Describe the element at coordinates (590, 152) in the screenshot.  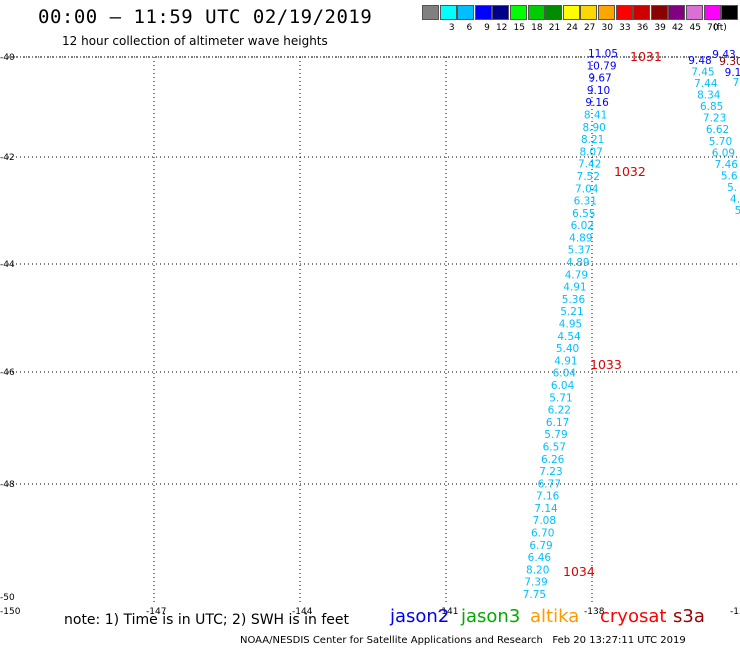
I see `wave-height-value: 8.07` at that location.